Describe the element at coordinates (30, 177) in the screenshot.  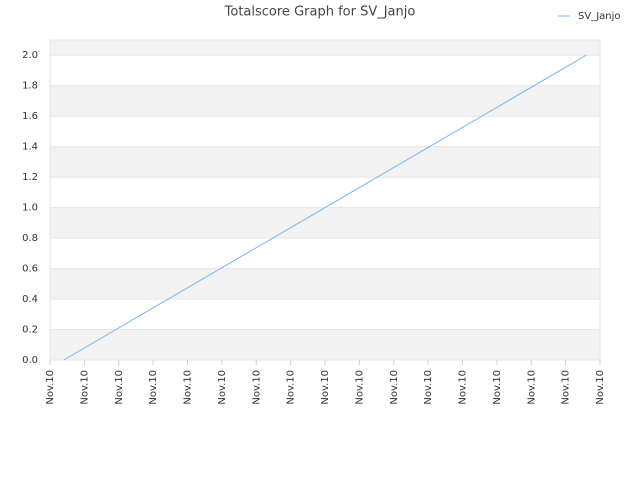
I see `y-tick-label: 1.2` at that location.